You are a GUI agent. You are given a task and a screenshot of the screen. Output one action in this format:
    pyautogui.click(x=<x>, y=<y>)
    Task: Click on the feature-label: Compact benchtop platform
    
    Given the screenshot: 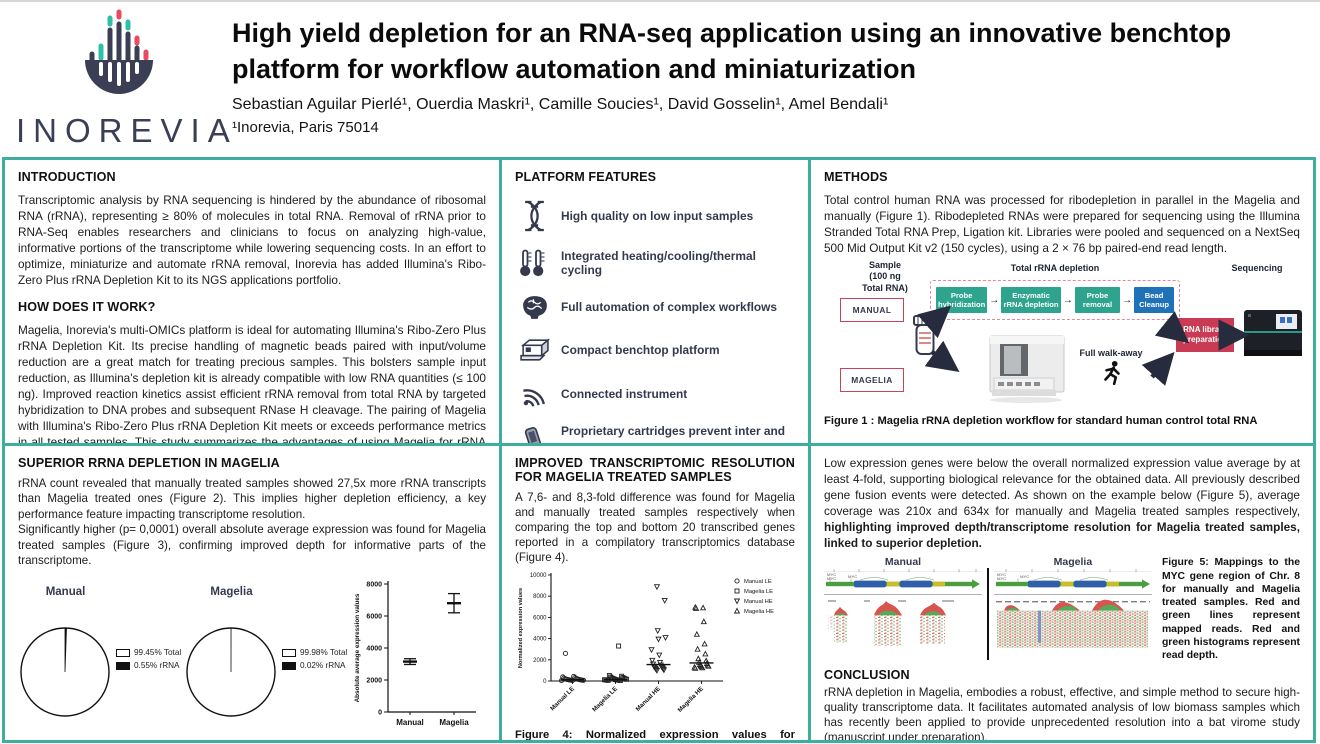 What is the action you would take?
    pyautogui.click(x=640, y=350)
    